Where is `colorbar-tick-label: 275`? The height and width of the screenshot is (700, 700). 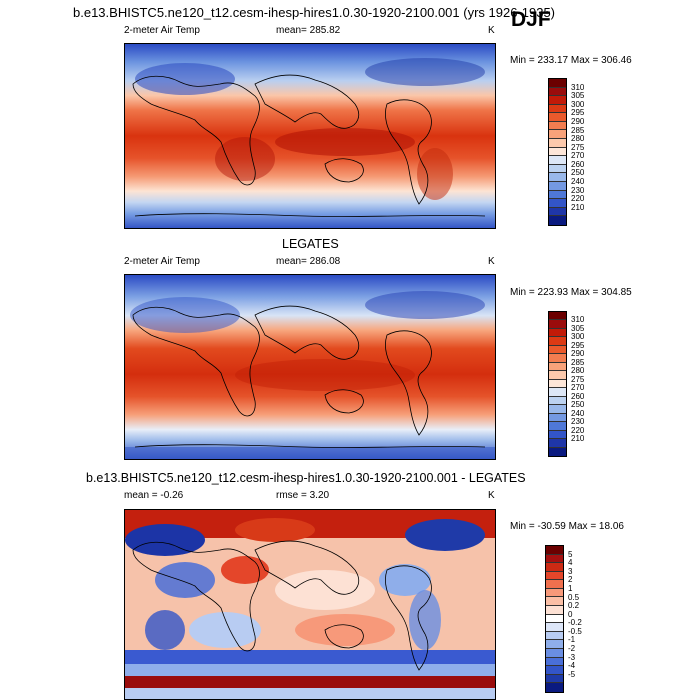 colorbar-tick-label: 275 is located at coordinates (578, 147).